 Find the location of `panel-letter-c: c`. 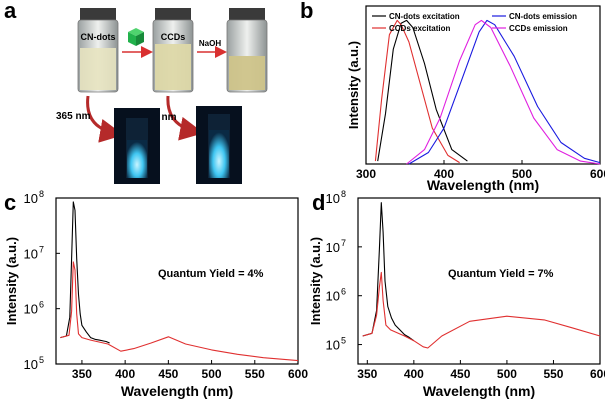

panel-letter-c: c is located at coordinates (10, 202).